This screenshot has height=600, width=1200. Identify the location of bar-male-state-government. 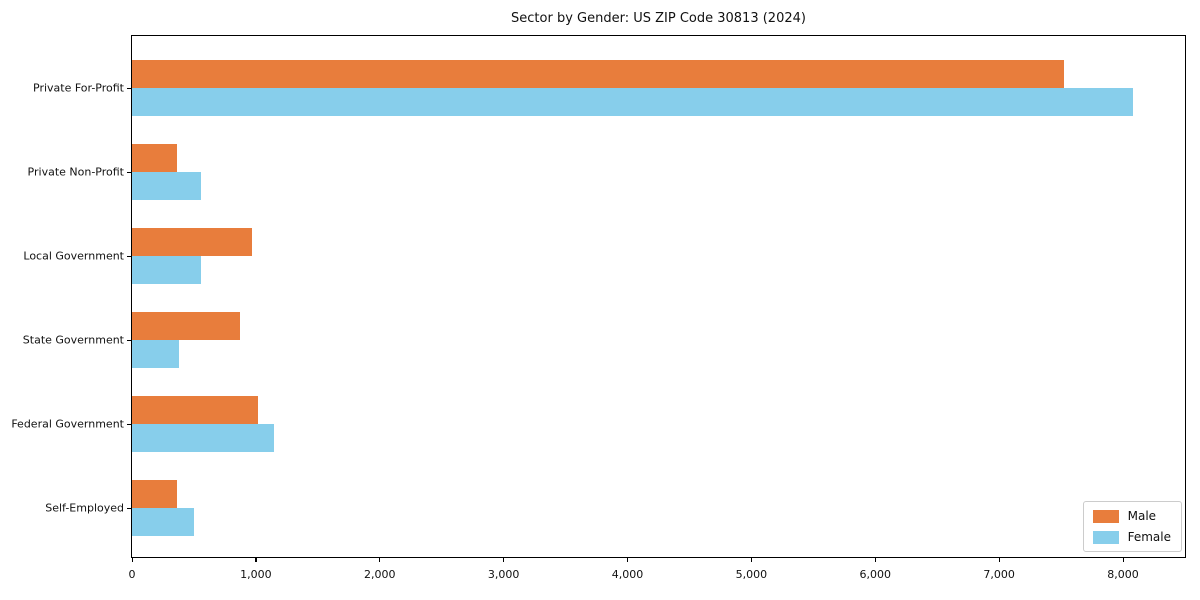
(186, 326).